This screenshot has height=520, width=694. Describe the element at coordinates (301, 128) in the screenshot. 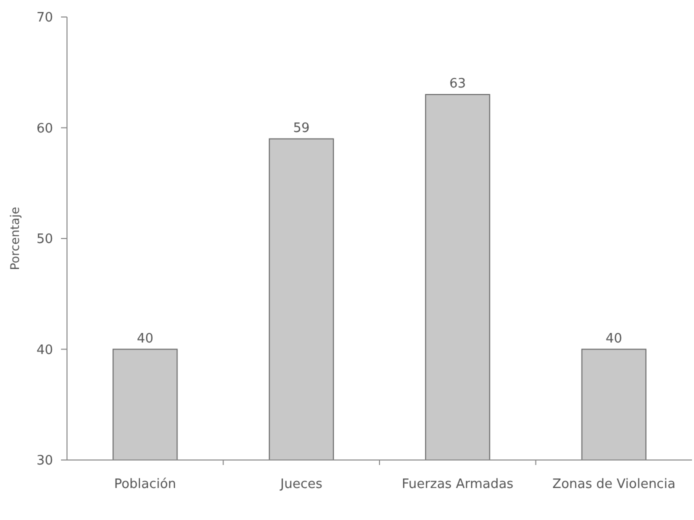

I see `data-label: 59` at that location.